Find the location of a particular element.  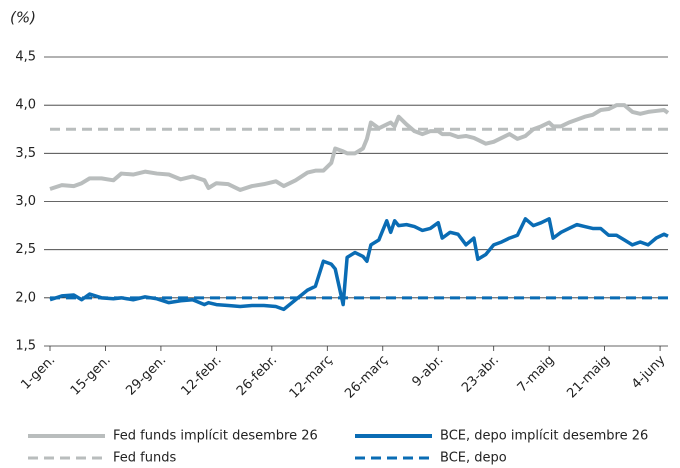

legend-label: BCE, depo is located at coordinates (473, 458).